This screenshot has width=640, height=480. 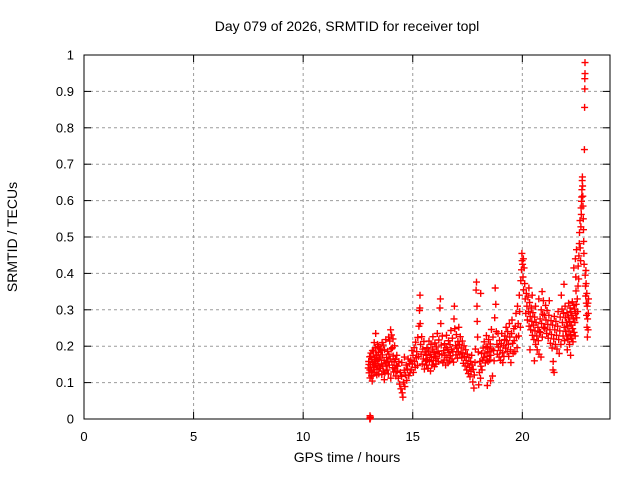 What do you see at coordinates (65, 273) in the screenshot?
I see `y-tick-label: 0.4` at bounding box center [65, 273].